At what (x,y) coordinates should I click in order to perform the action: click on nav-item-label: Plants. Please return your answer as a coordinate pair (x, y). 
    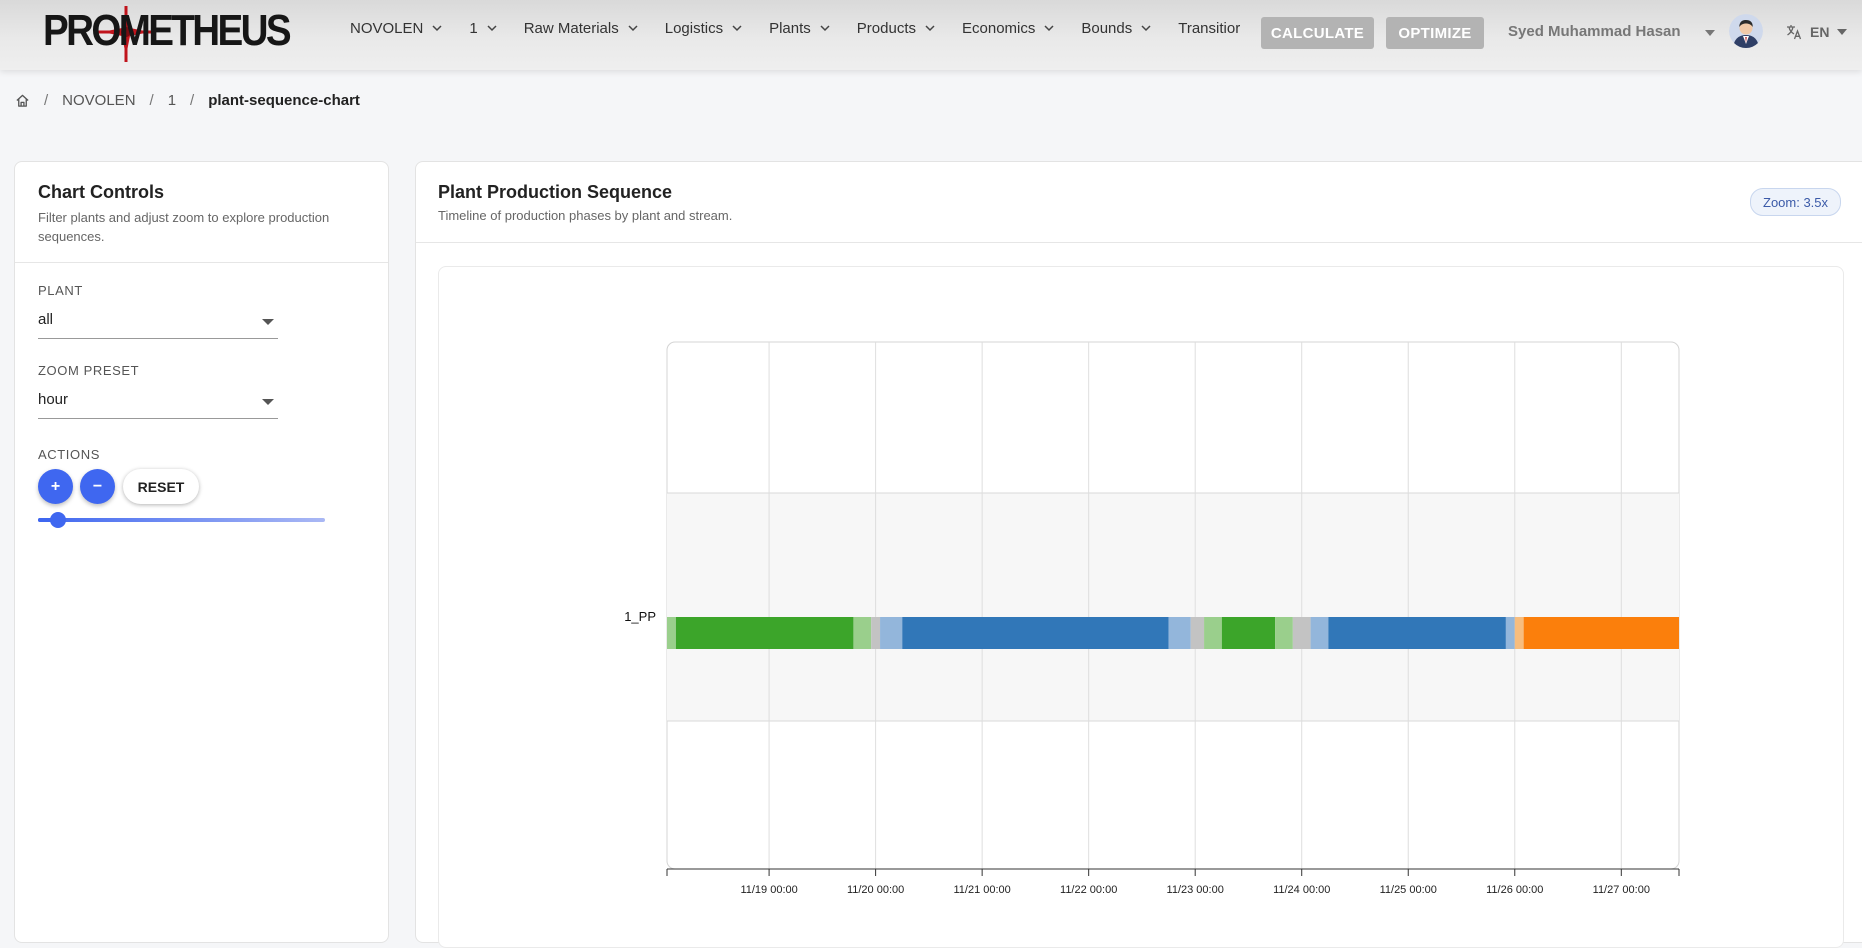
    Looking at the image, I should click on (790, 28).